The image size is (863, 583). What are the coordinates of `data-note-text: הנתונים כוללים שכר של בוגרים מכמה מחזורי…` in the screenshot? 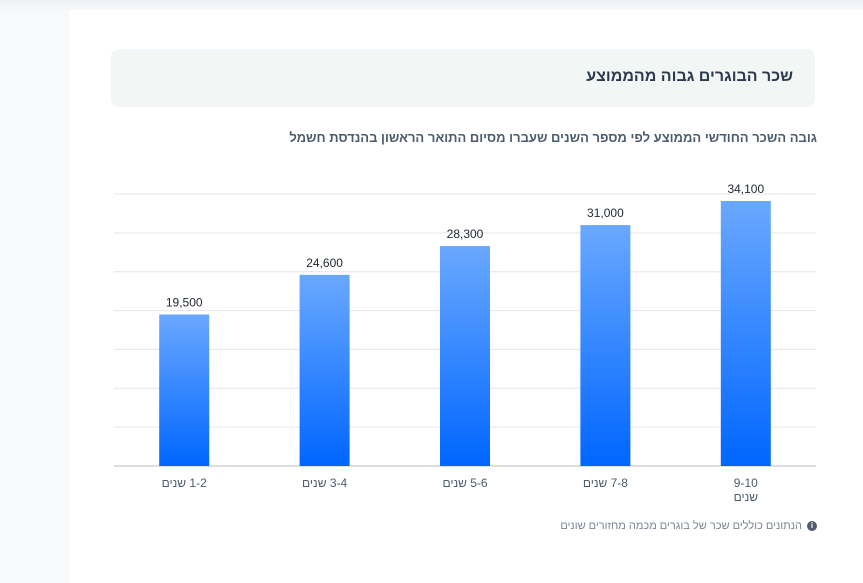 It's located at (681, 526).